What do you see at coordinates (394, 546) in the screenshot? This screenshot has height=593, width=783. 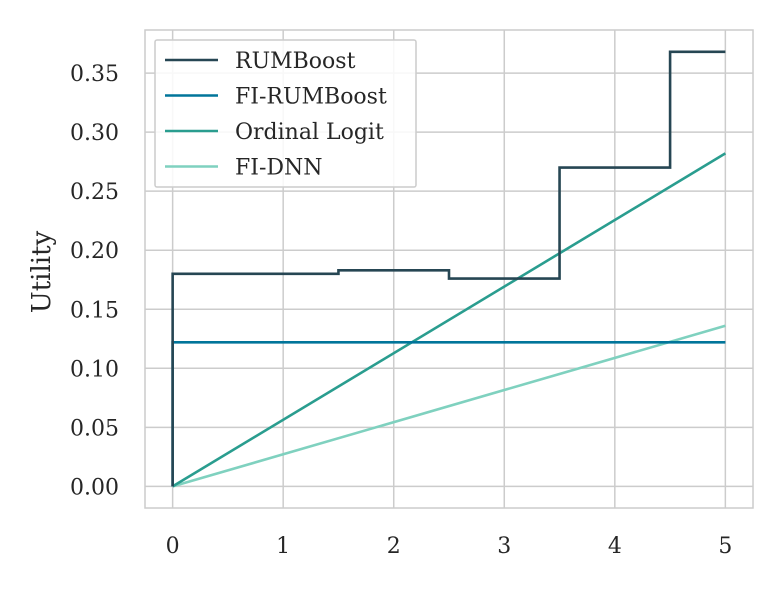 I see `x-tick-label: 2` at bounding box center [394, 546].